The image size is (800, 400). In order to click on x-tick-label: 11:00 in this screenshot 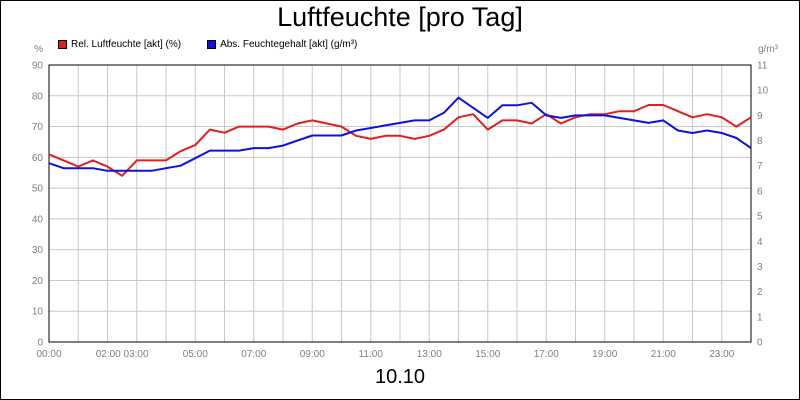, I will do `click(371, 354)`.